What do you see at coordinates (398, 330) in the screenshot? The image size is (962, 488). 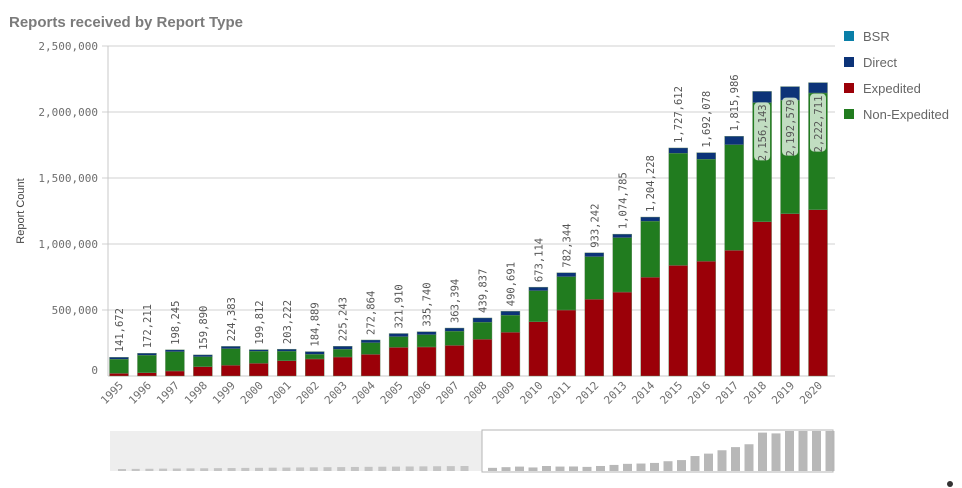 I see `bar-stack-2005: 321,910` at bounding box center [398, 330].